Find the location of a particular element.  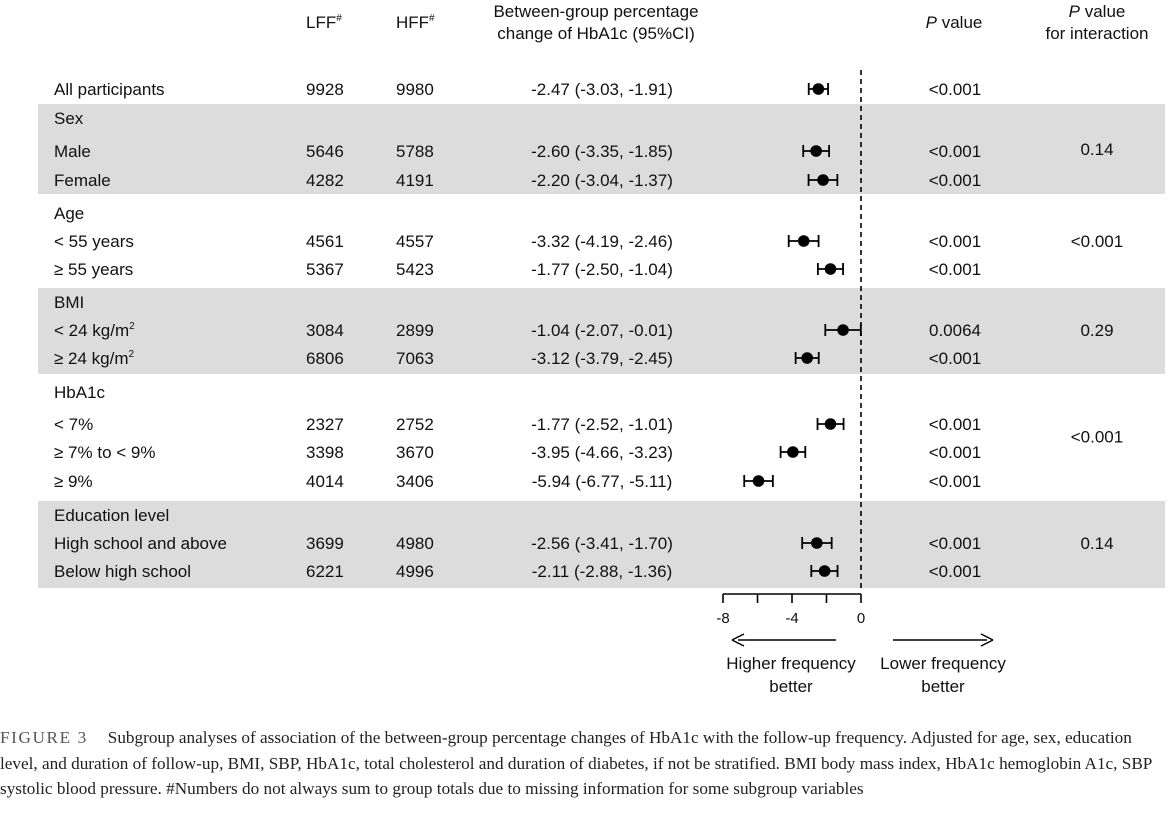

ci-text: -2.11 (-2.88, -1.36) is located at coordinates (602, 571).